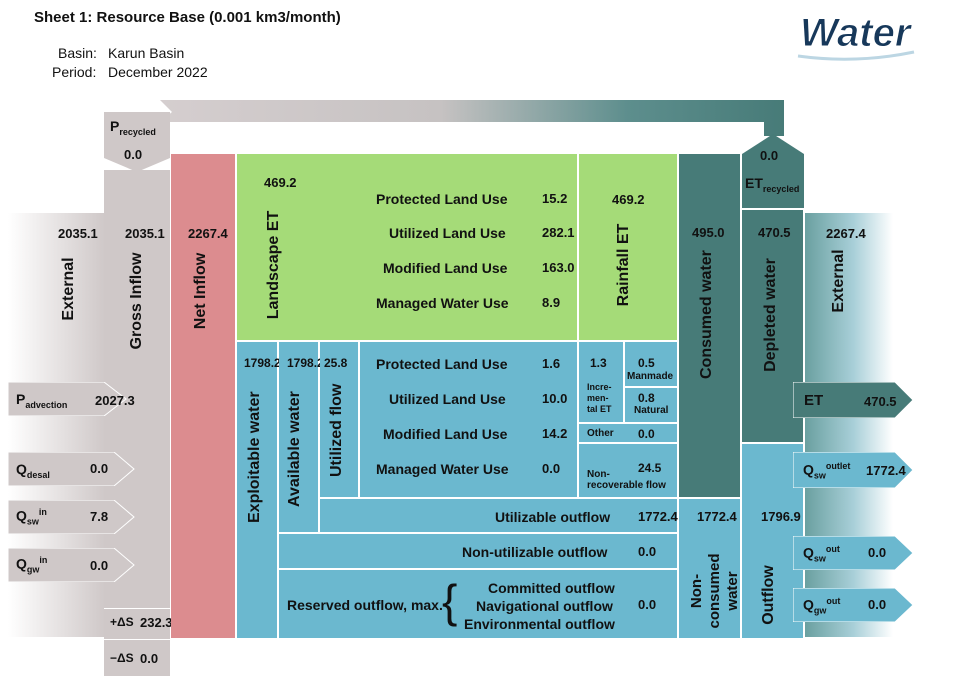  I want to click on landscape-row-utilized-value: 282.1, so click(558, 232).